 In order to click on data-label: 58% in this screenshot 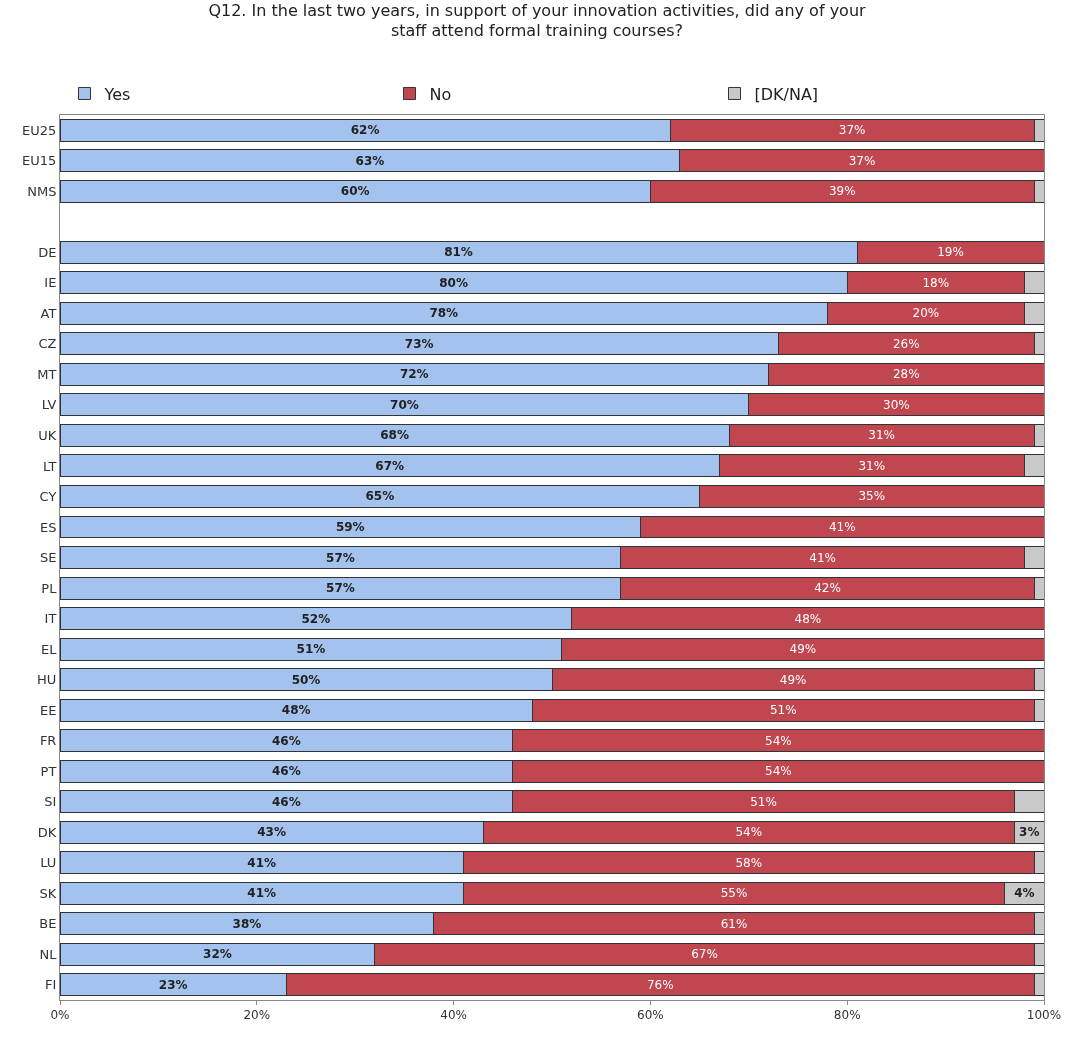, I will do `click(749, 862)`.